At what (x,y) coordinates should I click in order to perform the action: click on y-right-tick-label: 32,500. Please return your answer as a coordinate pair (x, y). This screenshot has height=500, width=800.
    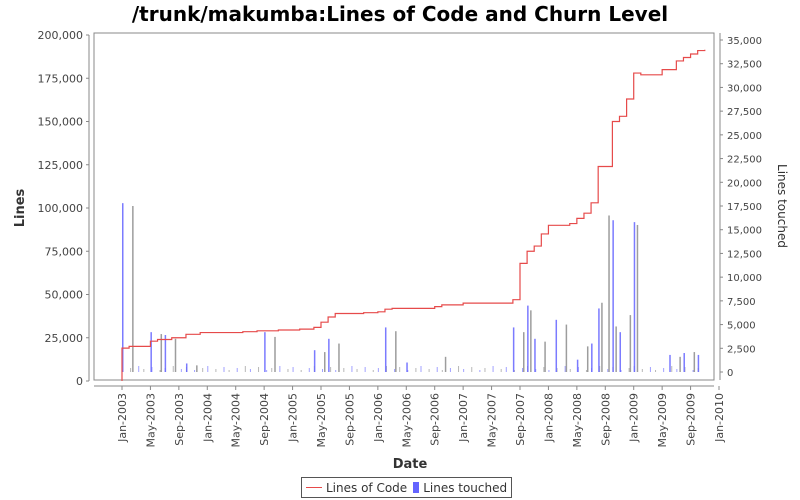
    Looking at the image, I should click on (744, 65).